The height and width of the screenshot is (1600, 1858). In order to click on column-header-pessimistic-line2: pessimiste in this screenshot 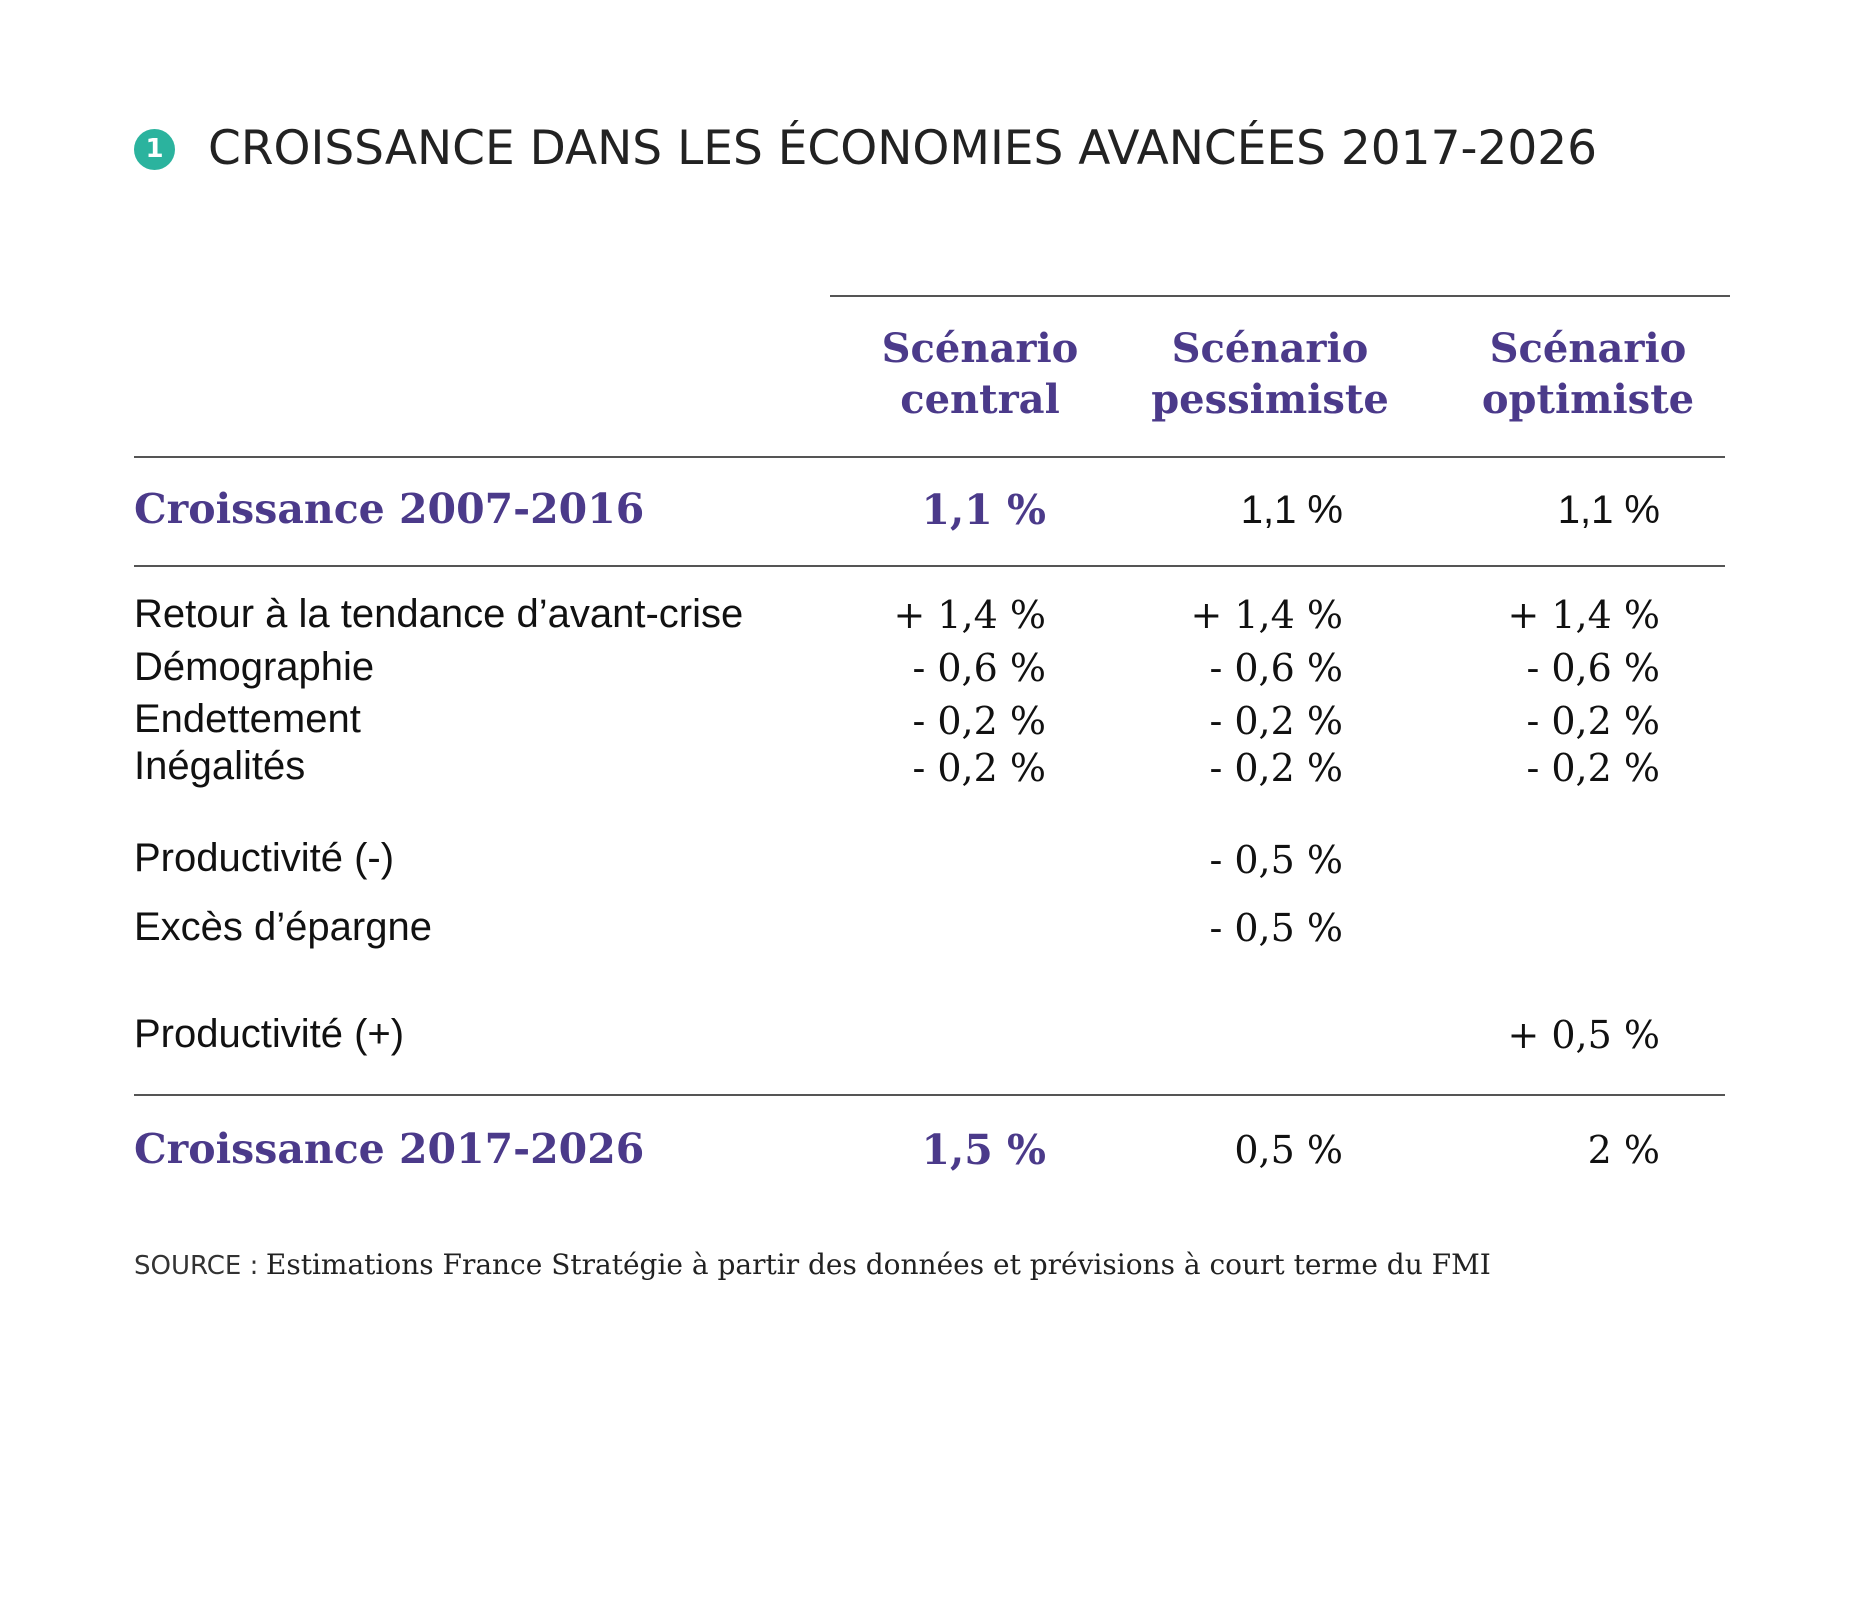, I will do `click(1270, 399)`.